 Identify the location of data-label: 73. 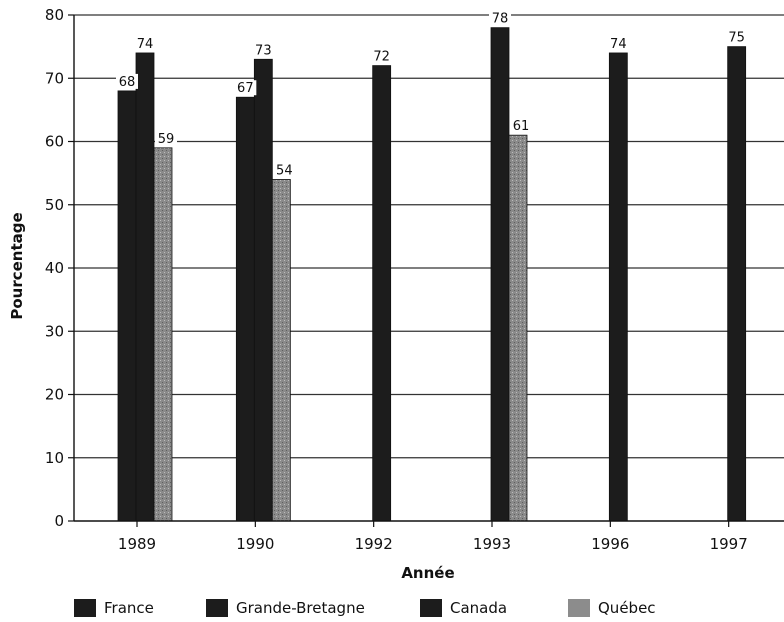
(263, 50).